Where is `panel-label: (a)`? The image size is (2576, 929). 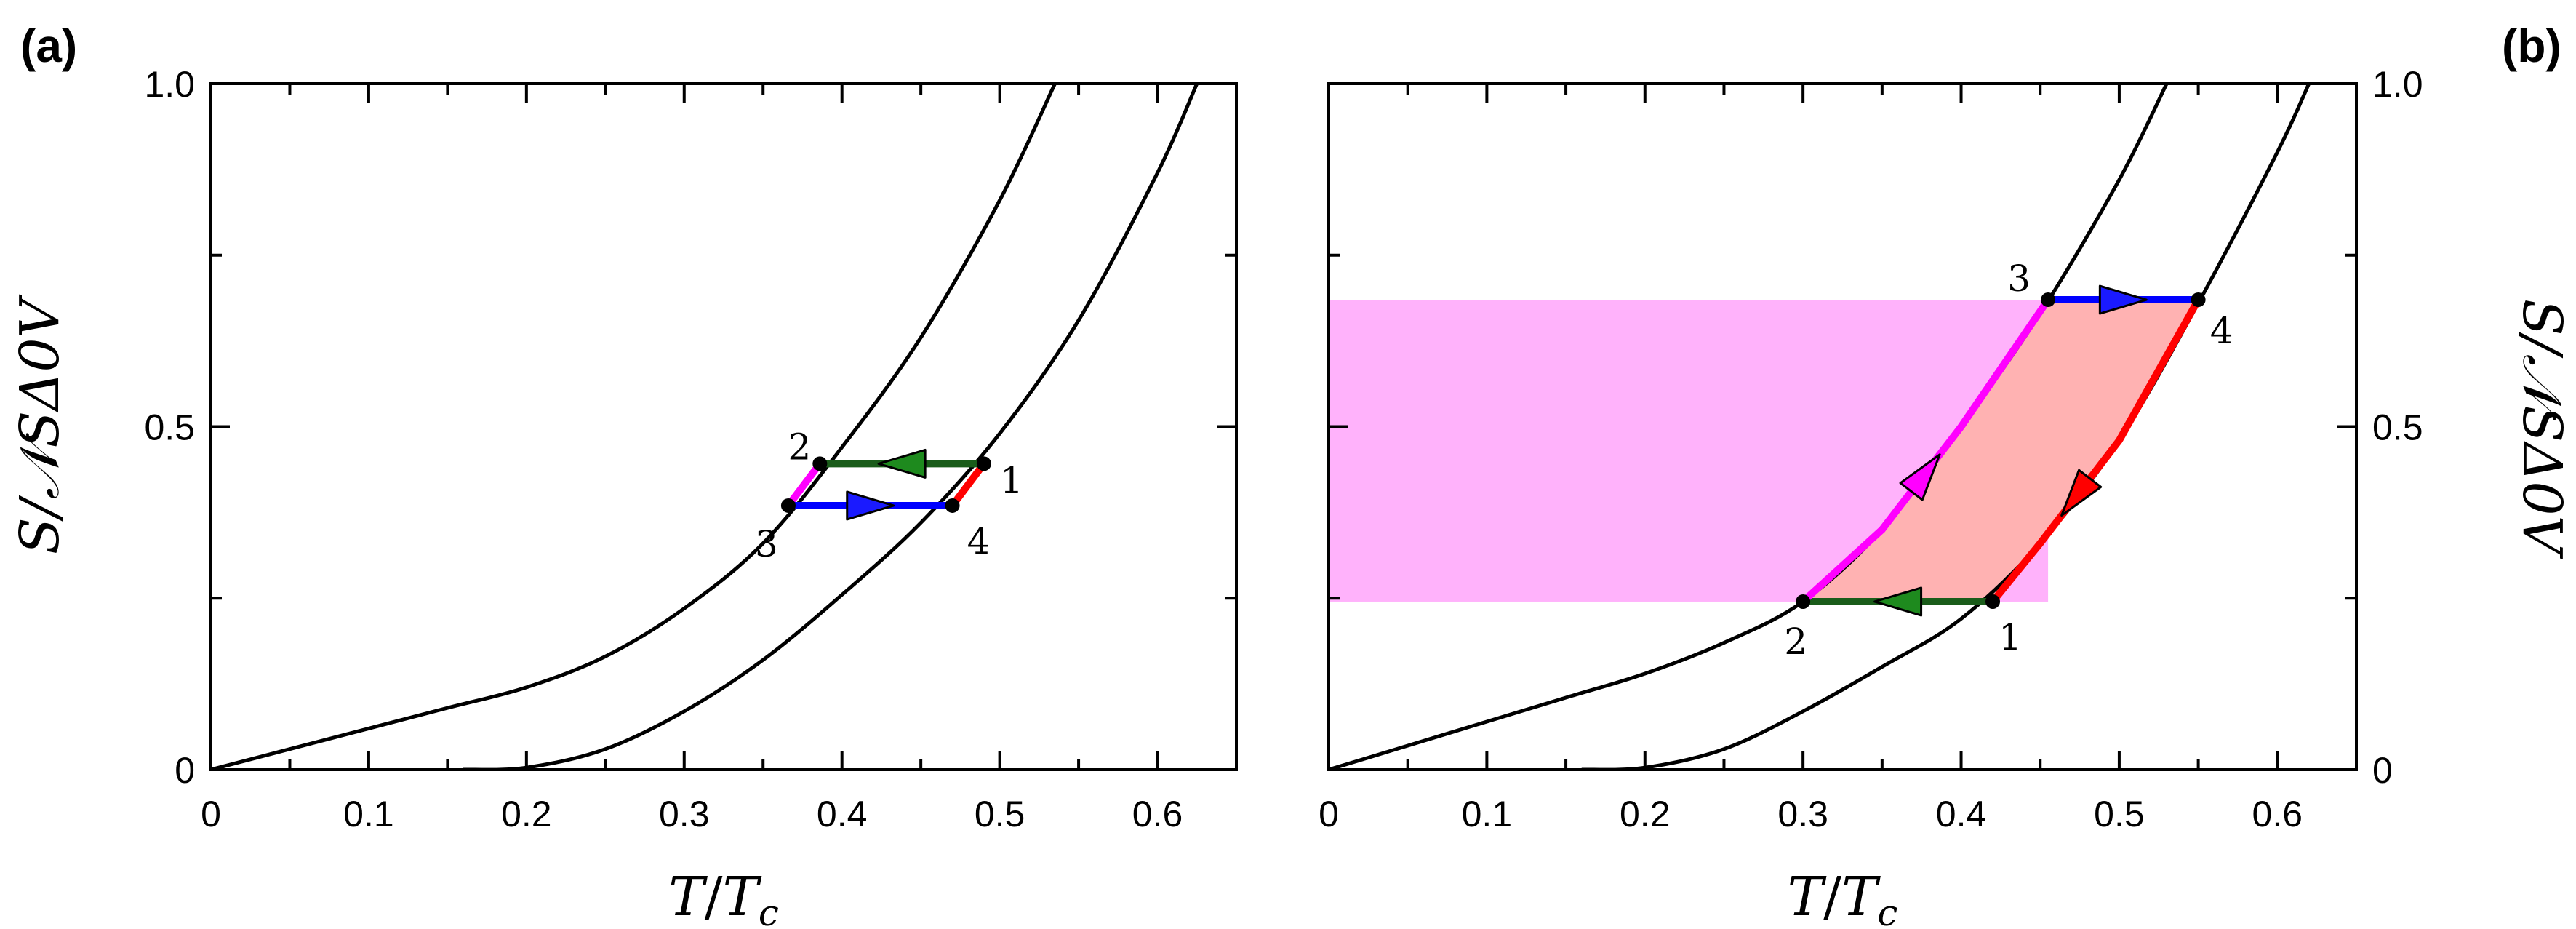 panel-label: (a) is located at coordinates (48, 46).